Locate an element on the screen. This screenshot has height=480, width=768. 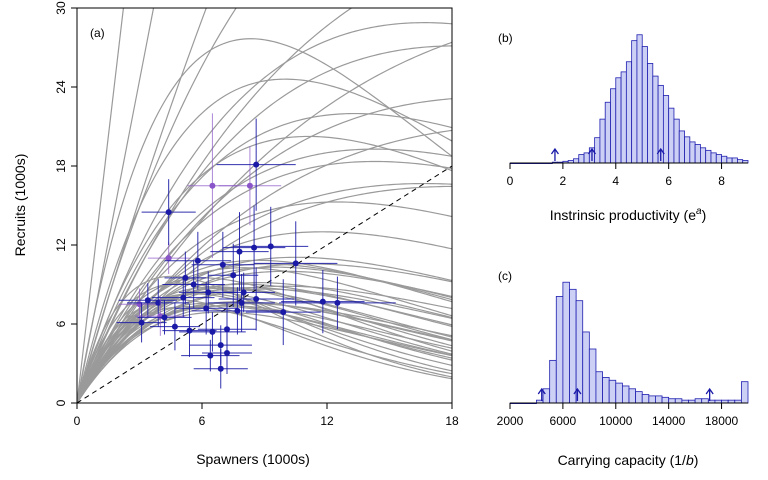
tick-label-4: 4 is located at coordinates (615, 181).